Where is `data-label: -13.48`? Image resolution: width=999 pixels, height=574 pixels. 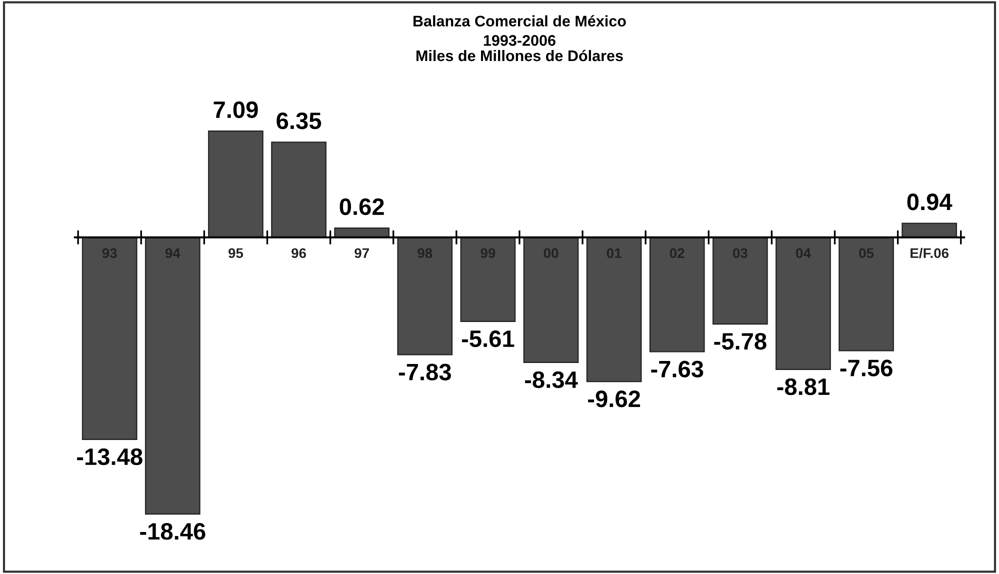
data-label: -13.48 is located at coordinates (109, 457).